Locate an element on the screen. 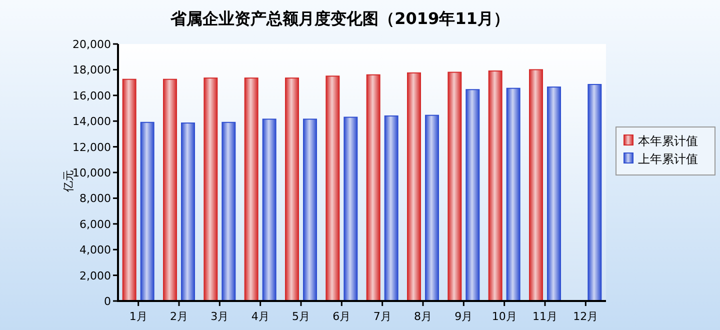 Image resolution: width=720 pixels, height=330 pixels. y-tick-label: 14,000 is located at coordinates (91, 121).